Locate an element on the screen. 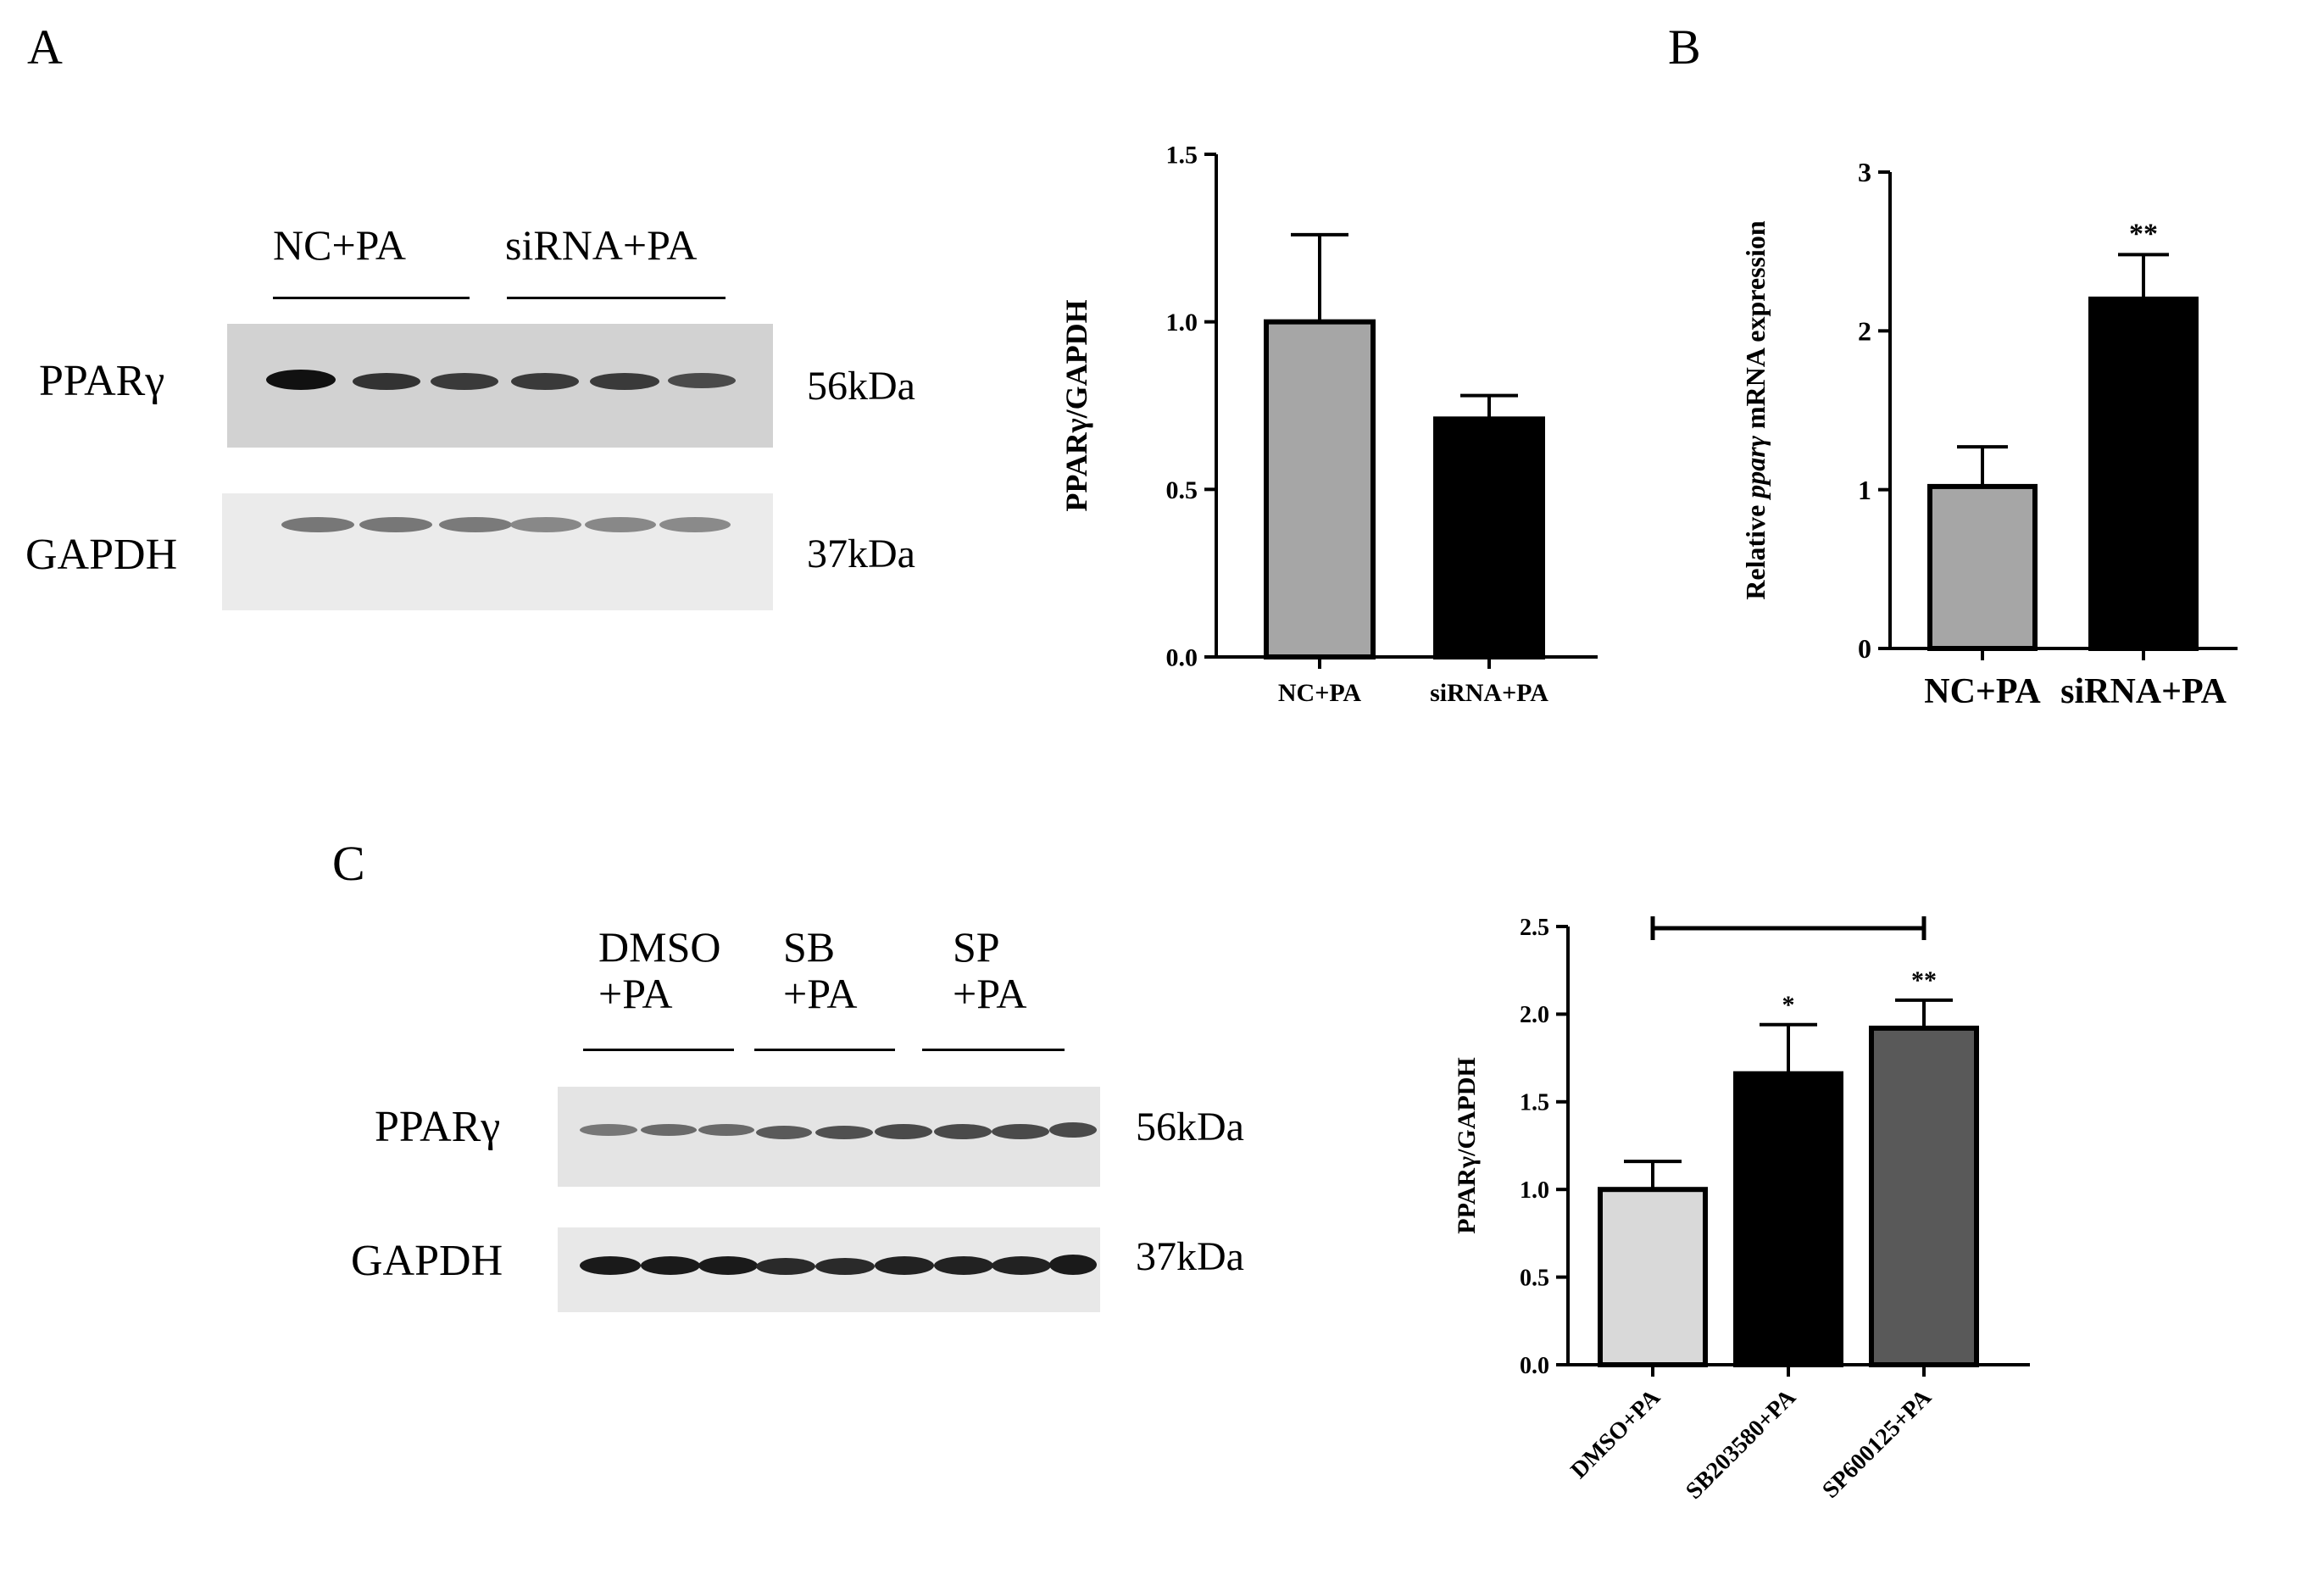 The image size is (2324, 1586). blot-a-protein-label: PPARγ is located at coordinates (102, 381).